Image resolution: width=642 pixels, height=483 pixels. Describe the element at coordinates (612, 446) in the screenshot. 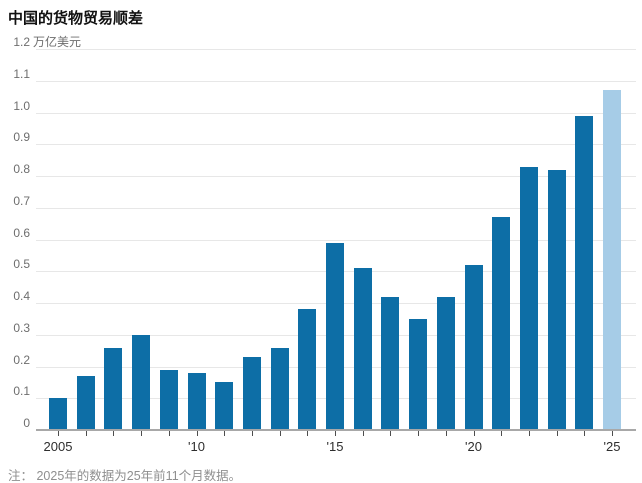

I see `x-axis-label-25: '25` at that location.